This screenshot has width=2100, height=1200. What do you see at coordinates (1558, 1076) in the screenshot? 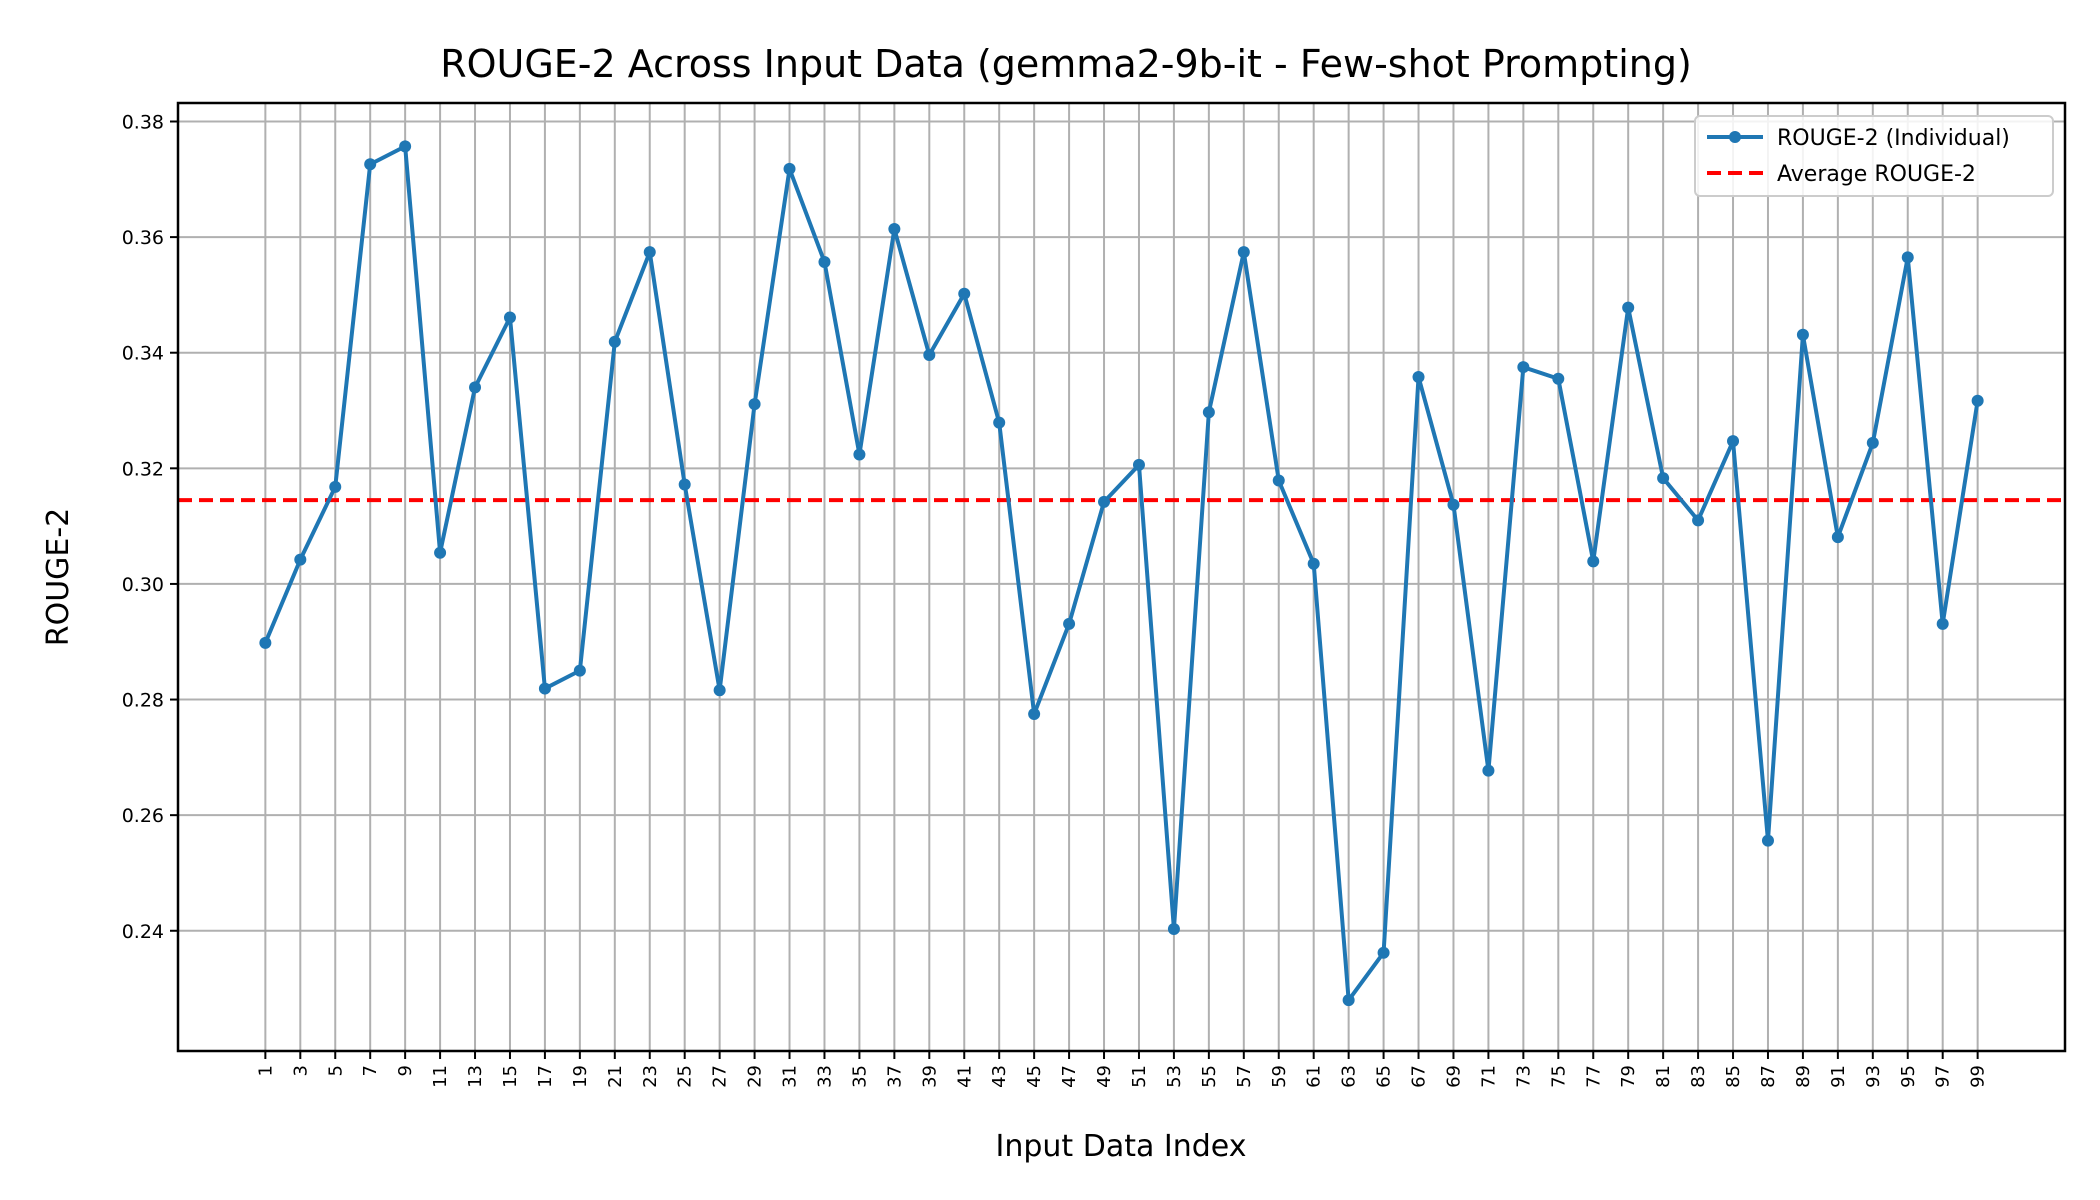
I see `x-tick-label: 75` at bounding box center [1558, 1076].